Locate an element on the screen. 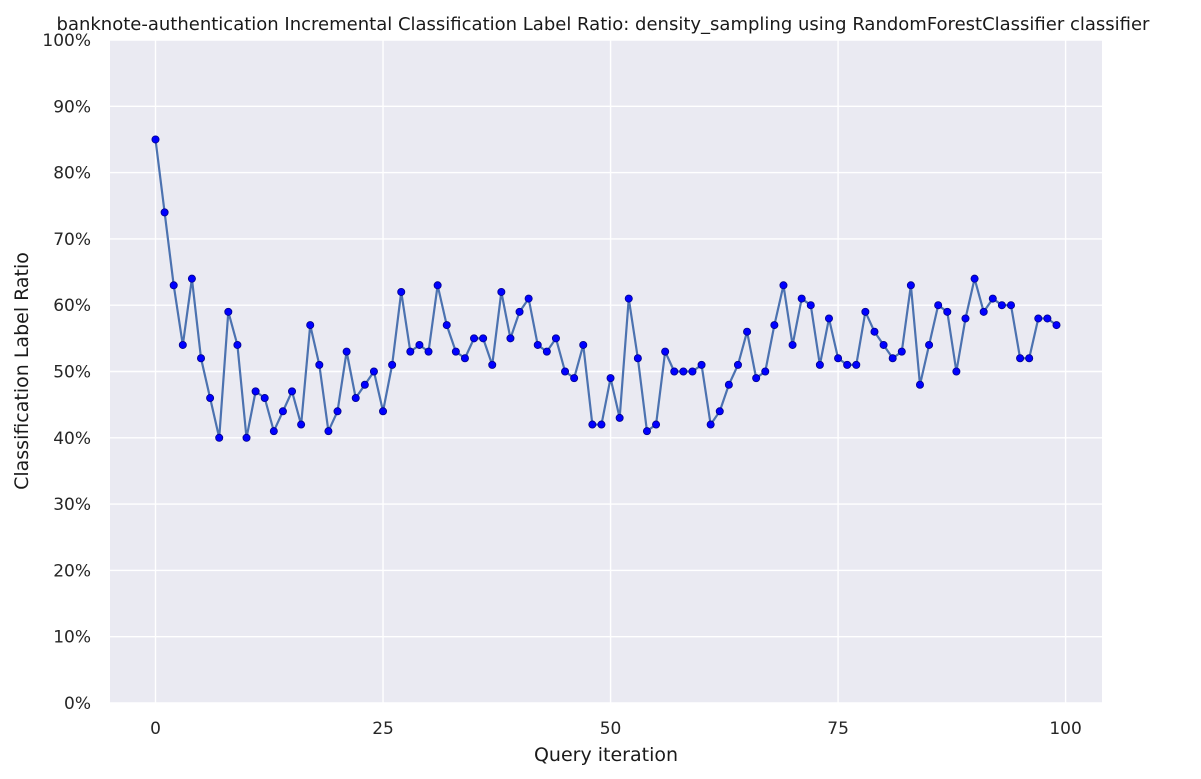 The image size is (1201, 779). y-tick-label: 10% is located at coordinates (72, 638).